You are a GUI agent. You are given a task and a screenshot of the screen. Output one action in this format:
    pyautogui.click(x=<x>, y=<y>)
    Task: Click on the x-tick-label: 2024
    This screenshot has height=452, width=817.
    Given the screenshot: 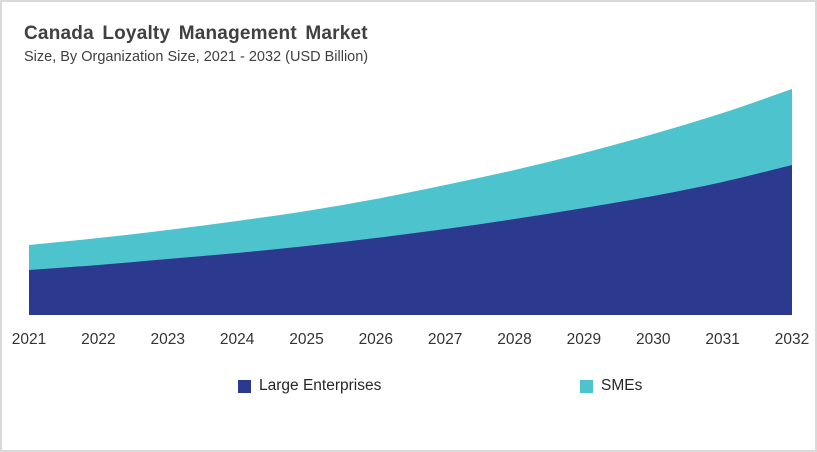 What is the action you would take?
    pyautogui.click(x=237, y=339)
    